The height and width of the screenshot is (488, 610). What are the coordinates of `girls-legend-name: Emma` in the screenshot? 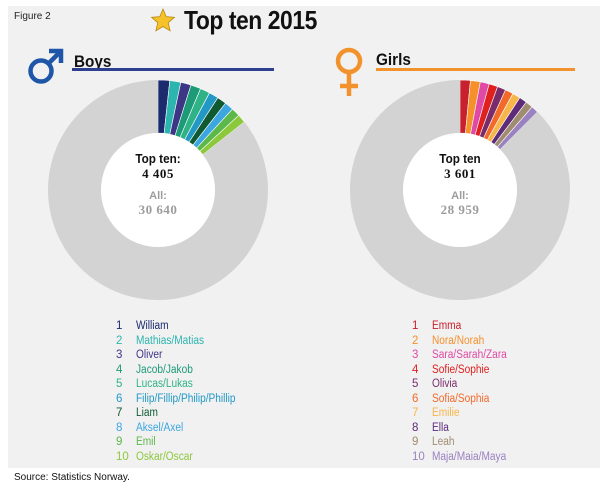 It's located at (447, 326).